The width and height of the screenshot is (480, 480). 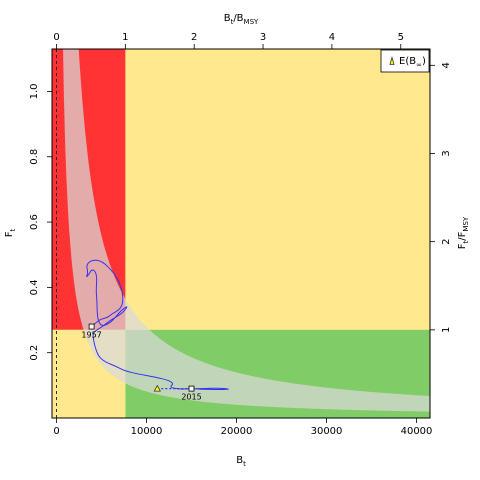 I want to click on left-axis: 0.2 0.4 0.6 0.8 1.0, so click(x=40, y=222).